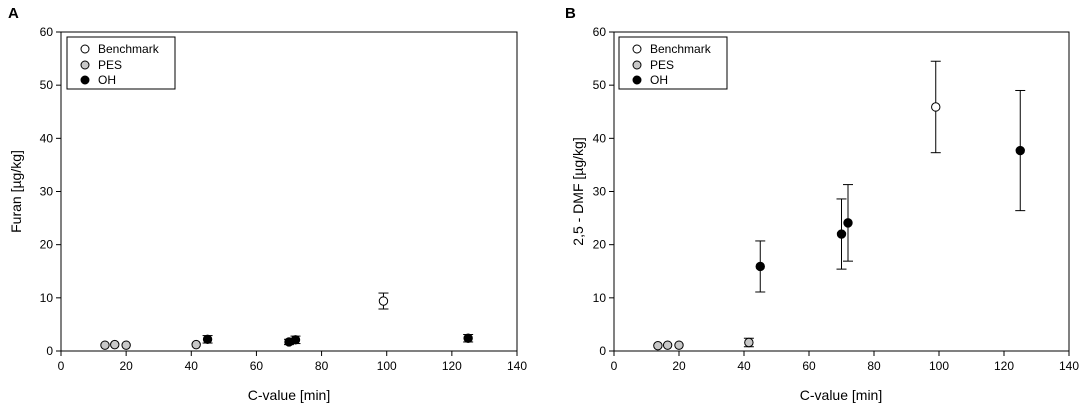 This screenshot has width=1084, height=411. What do you see at coordinates (47, 298) in the screenshot?
I see `panel-a-y-tick-label-10: 10` at bounding box center [47, 298].